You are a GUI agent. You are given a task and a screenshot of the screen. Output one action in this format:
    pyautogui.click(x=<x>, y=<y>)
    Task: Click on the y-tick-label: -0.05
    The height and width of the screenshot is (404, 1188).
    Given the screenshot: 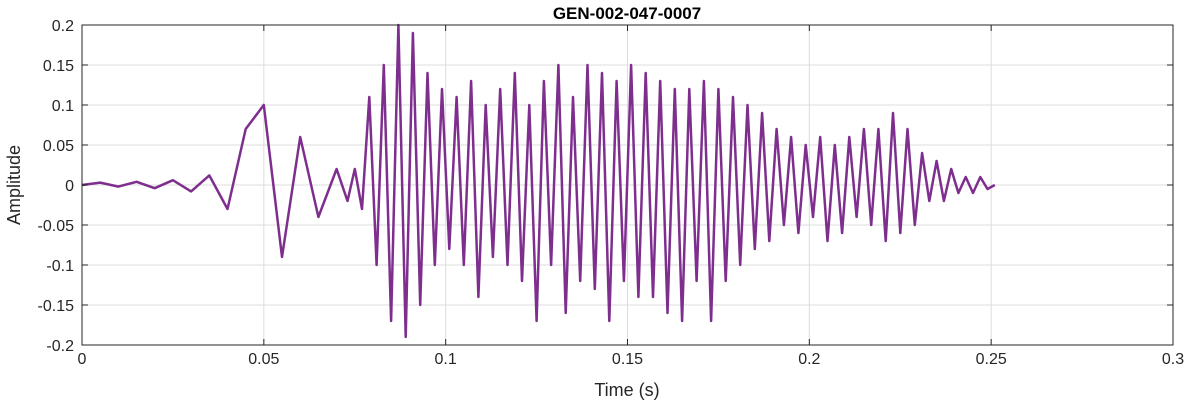 What is the action you would take?
    pyautogui.click(x=56, y=226)
    